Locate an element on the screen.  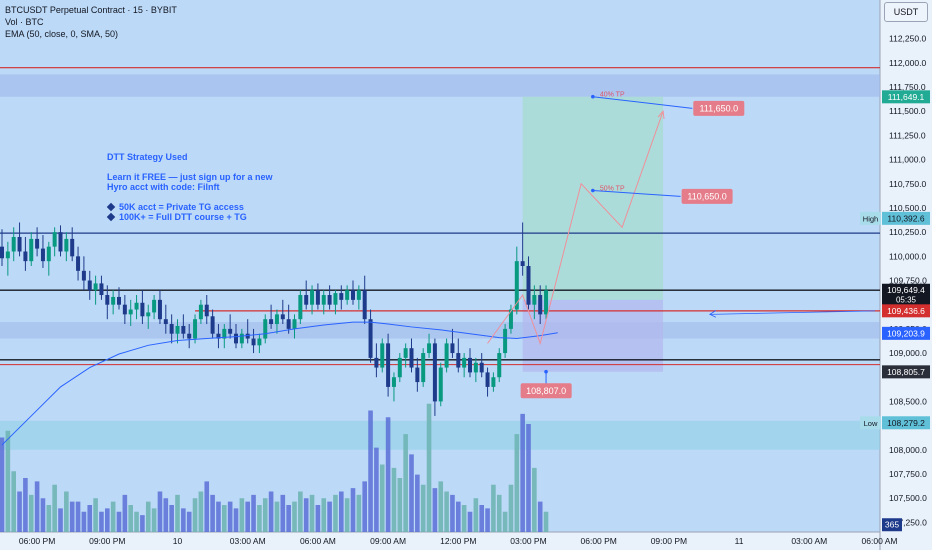
symbol-title: BTCUSDT Perpetual Contract · 15 · BYBIT is located at coordinates (91, 10).